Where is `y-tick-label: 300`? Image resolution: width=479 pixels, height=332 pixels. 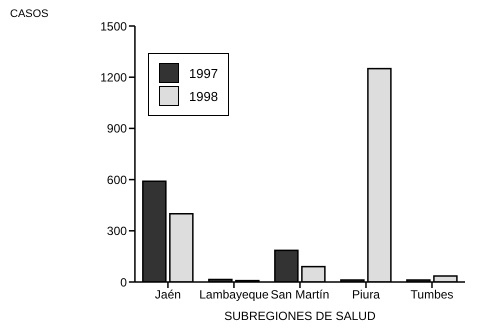 y-tick-label: 300 is located at coordinates (117, 231).